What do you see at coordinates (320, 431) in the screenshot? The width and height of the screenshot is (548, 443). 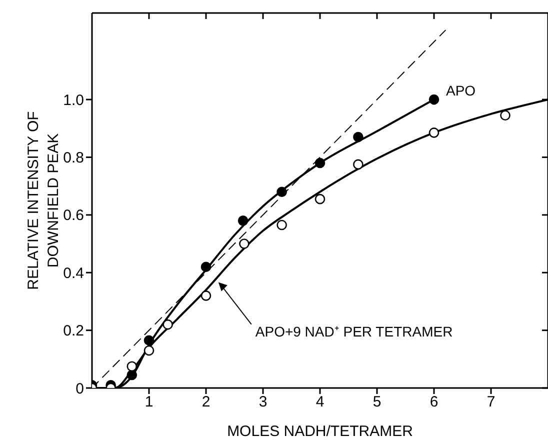 I see `x-axis-title: MOLES NADH/TETRAMER` at bounding box center [320, 431].